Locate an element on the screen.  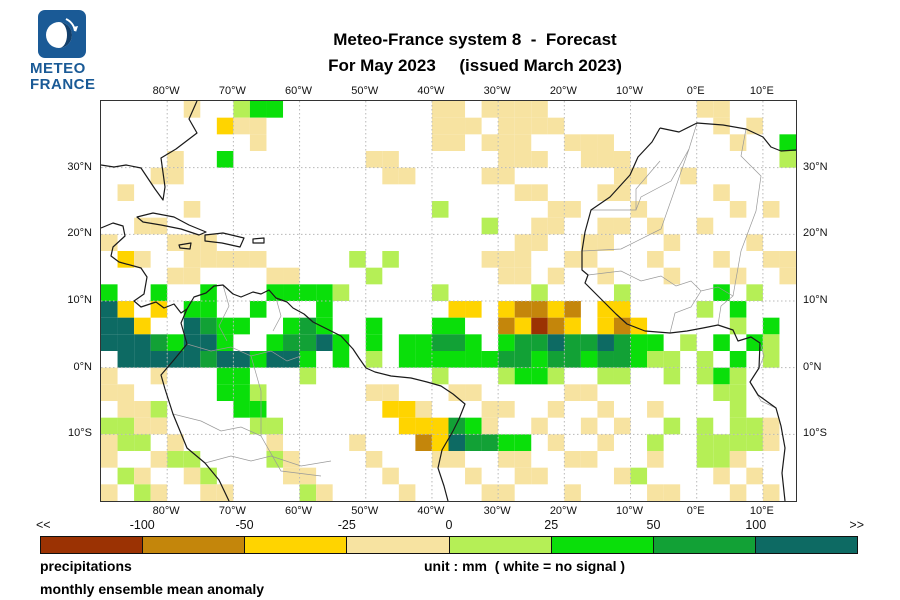
colorbar-tick-label: 0 is located at coordinates (449, 525).